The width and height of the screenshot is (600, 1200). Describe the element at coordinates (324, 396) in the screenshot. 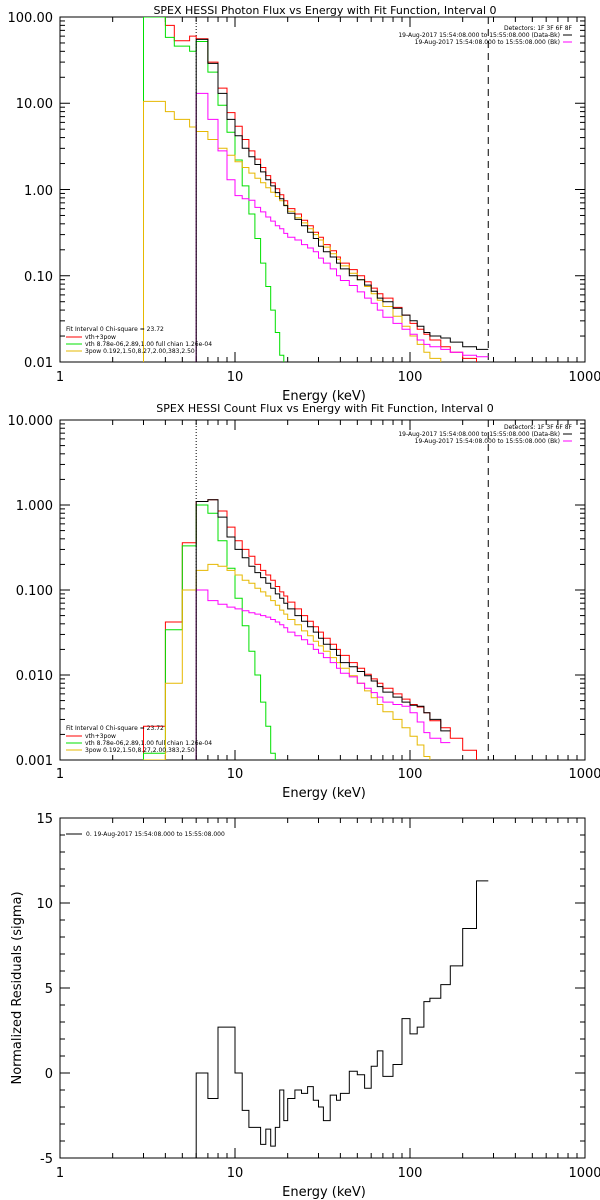

I see `photon-flux-x-axis-label: Energy (keV)` at that location.